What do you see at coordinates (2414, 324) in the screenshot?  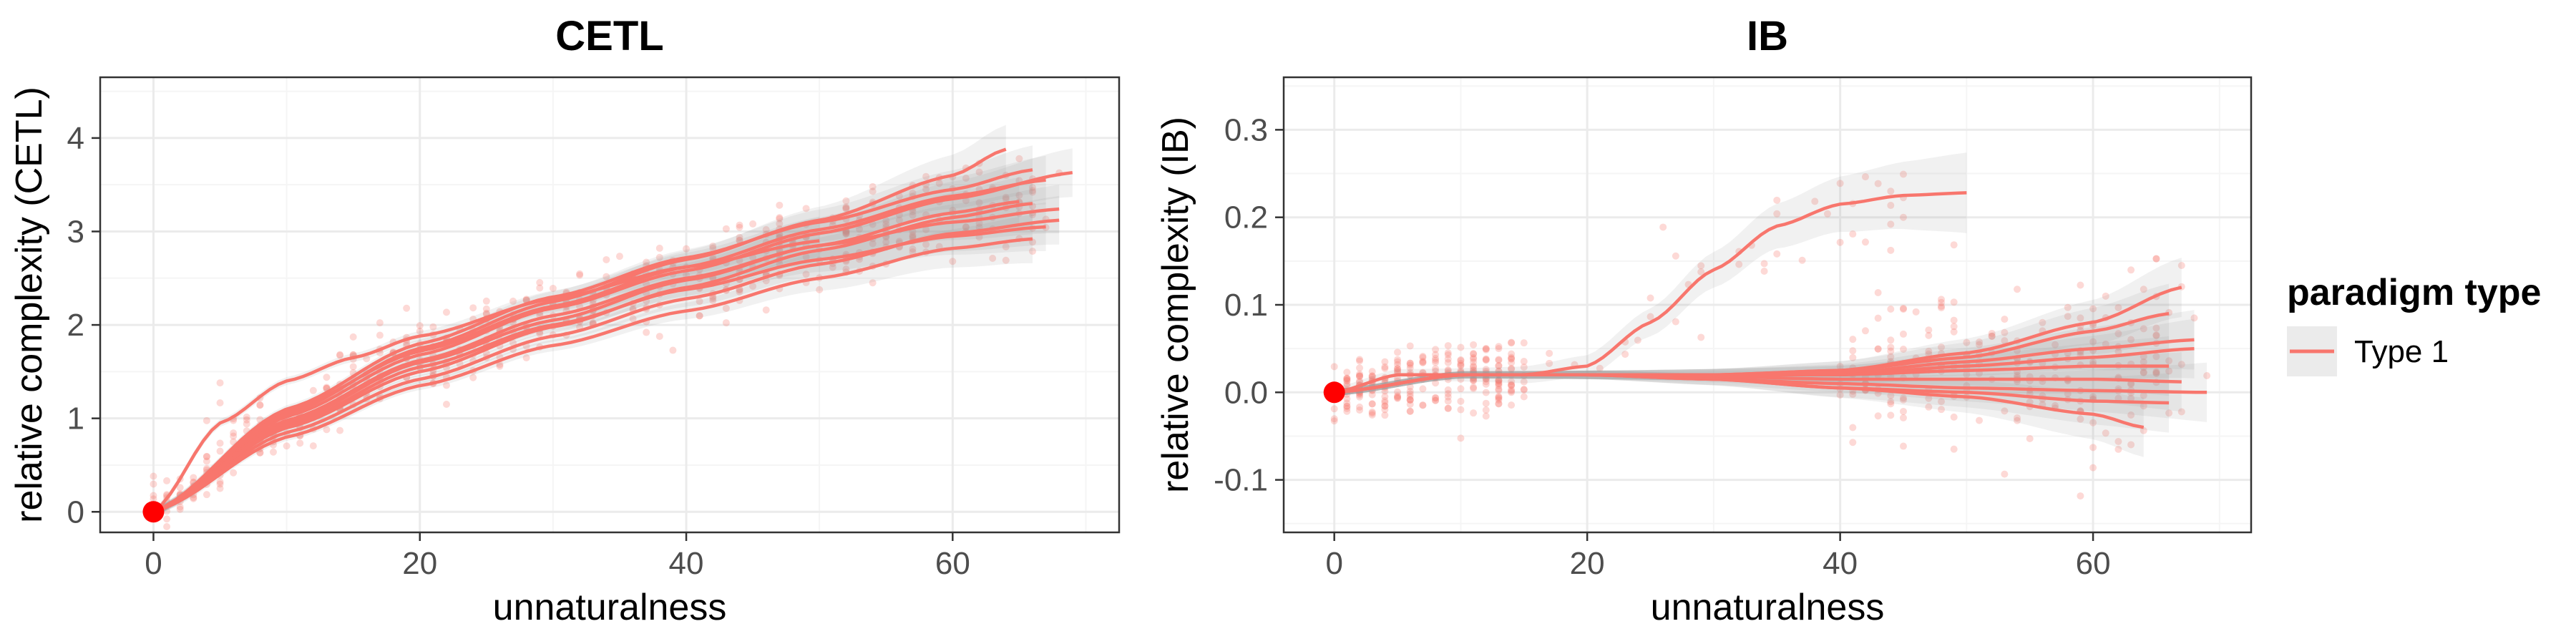 I see `legend: paradigm type Type 1` at bounding box center [2414, 324].